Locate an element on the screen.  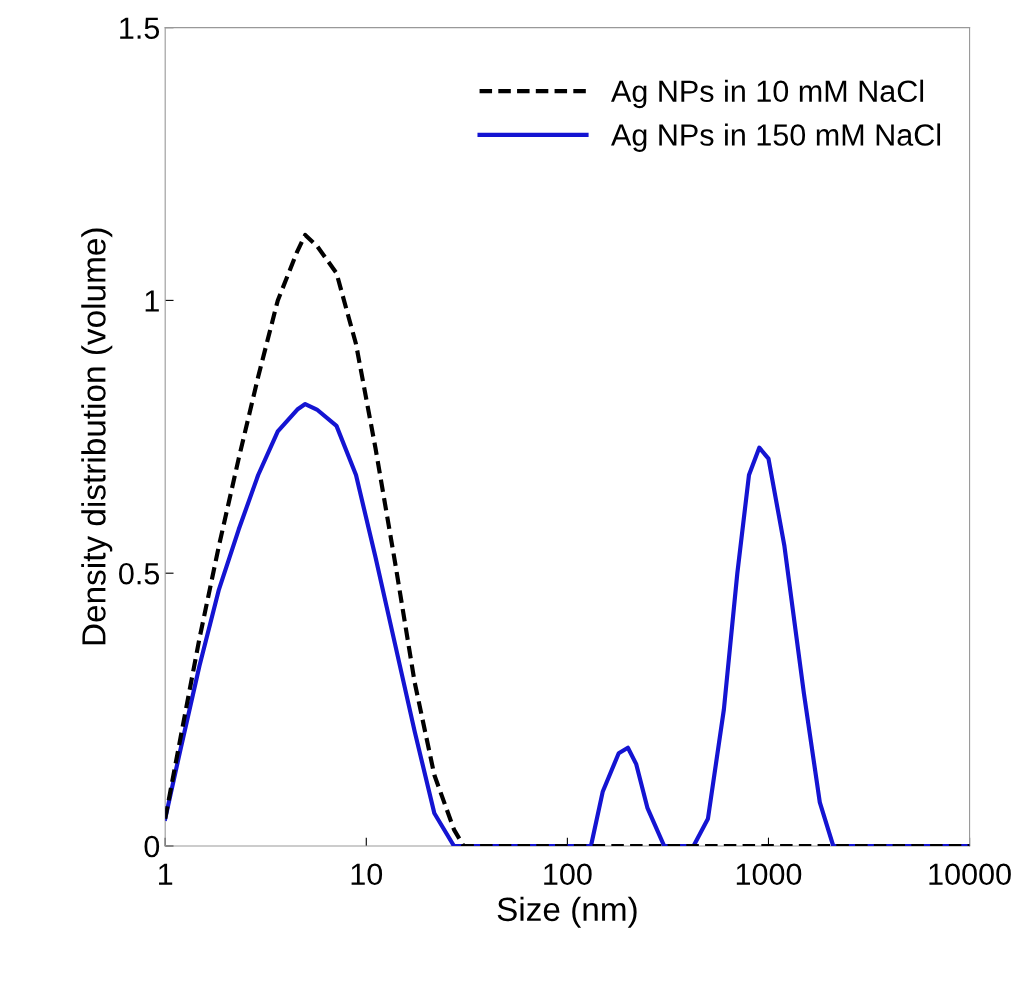
x-tick-label: 10 is located at coordinates (367, 874).